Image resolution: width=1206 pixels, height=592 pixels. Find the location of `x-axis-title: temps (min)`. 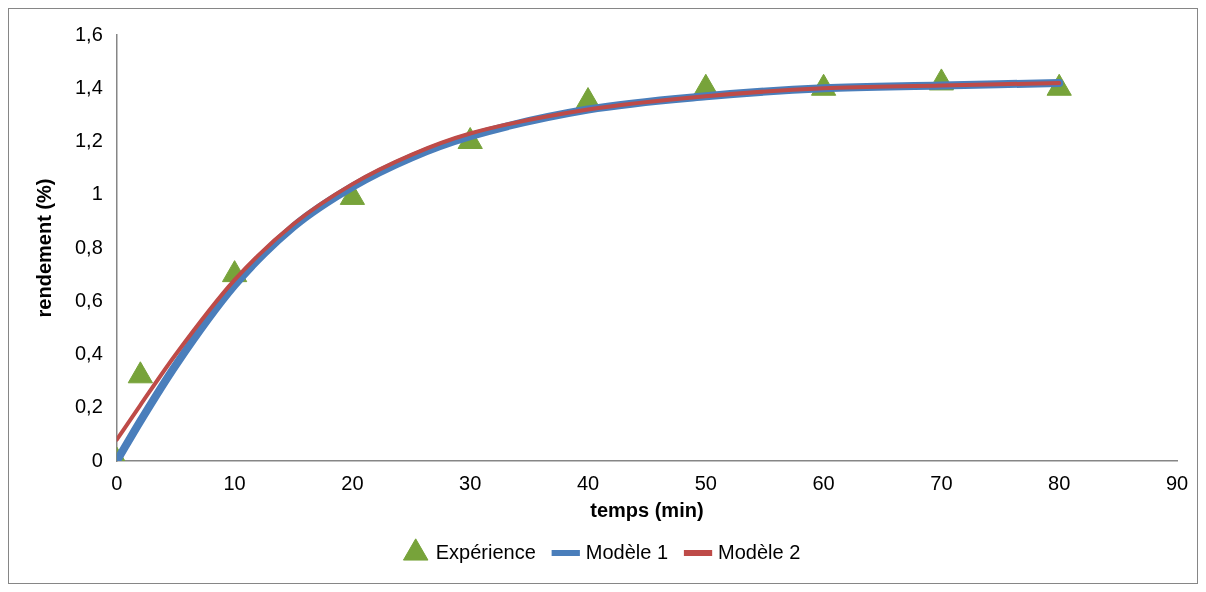

x-axis-title: temps (min) is located at coordinates (647, 509).